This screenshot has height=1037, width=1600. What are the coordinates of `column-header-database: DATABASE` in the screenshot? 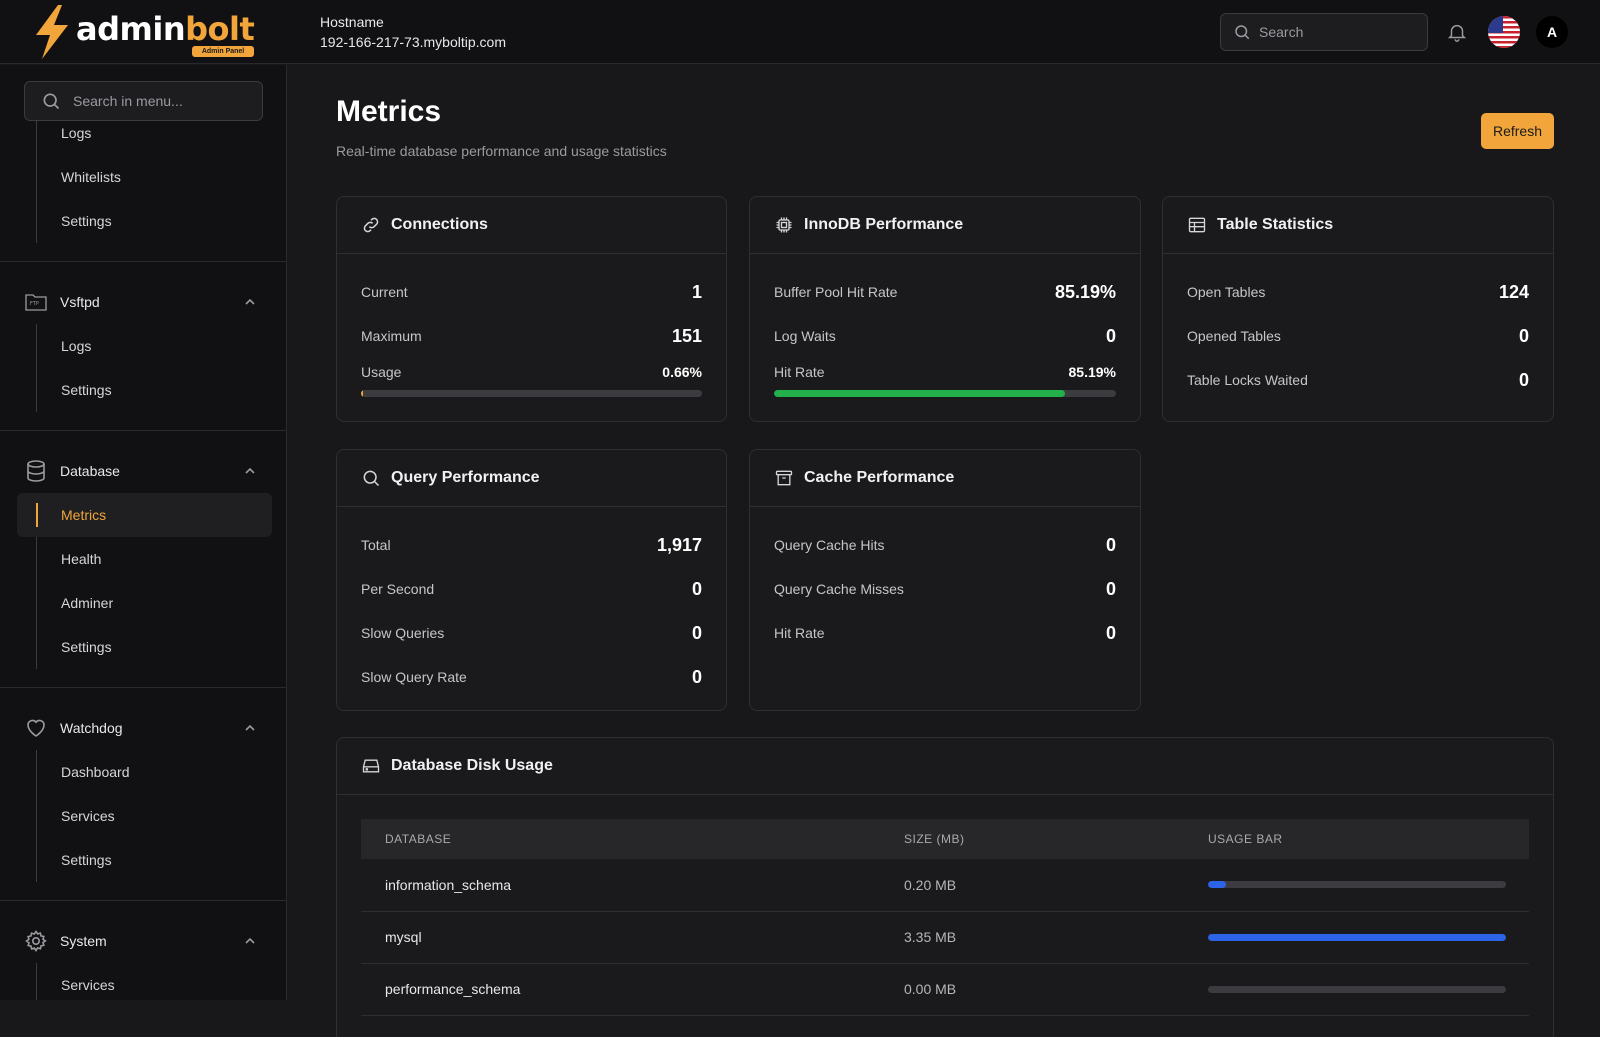 It's located at (620, 839).